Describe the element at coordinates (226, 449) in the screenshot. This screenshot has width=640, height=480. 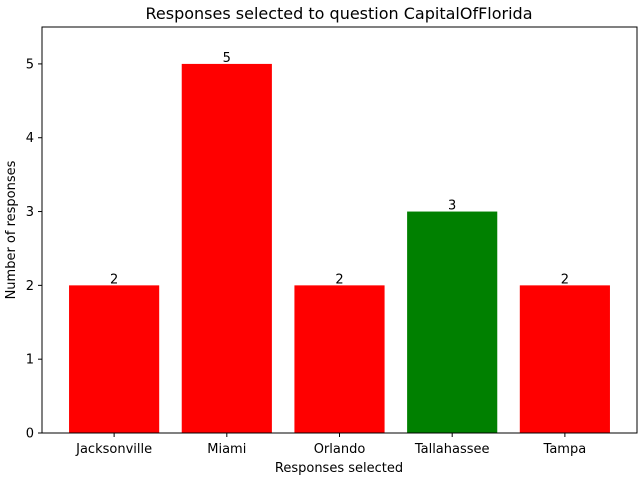
I see `x-tick-label-miami: Miami` at that location.